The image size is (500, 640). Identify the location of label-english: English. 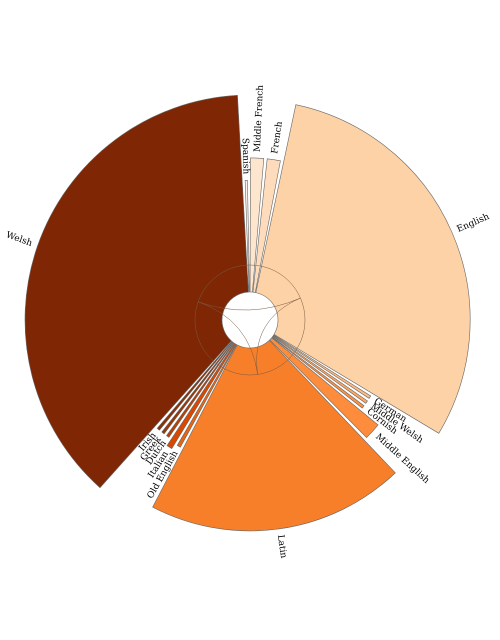
(474, 223).